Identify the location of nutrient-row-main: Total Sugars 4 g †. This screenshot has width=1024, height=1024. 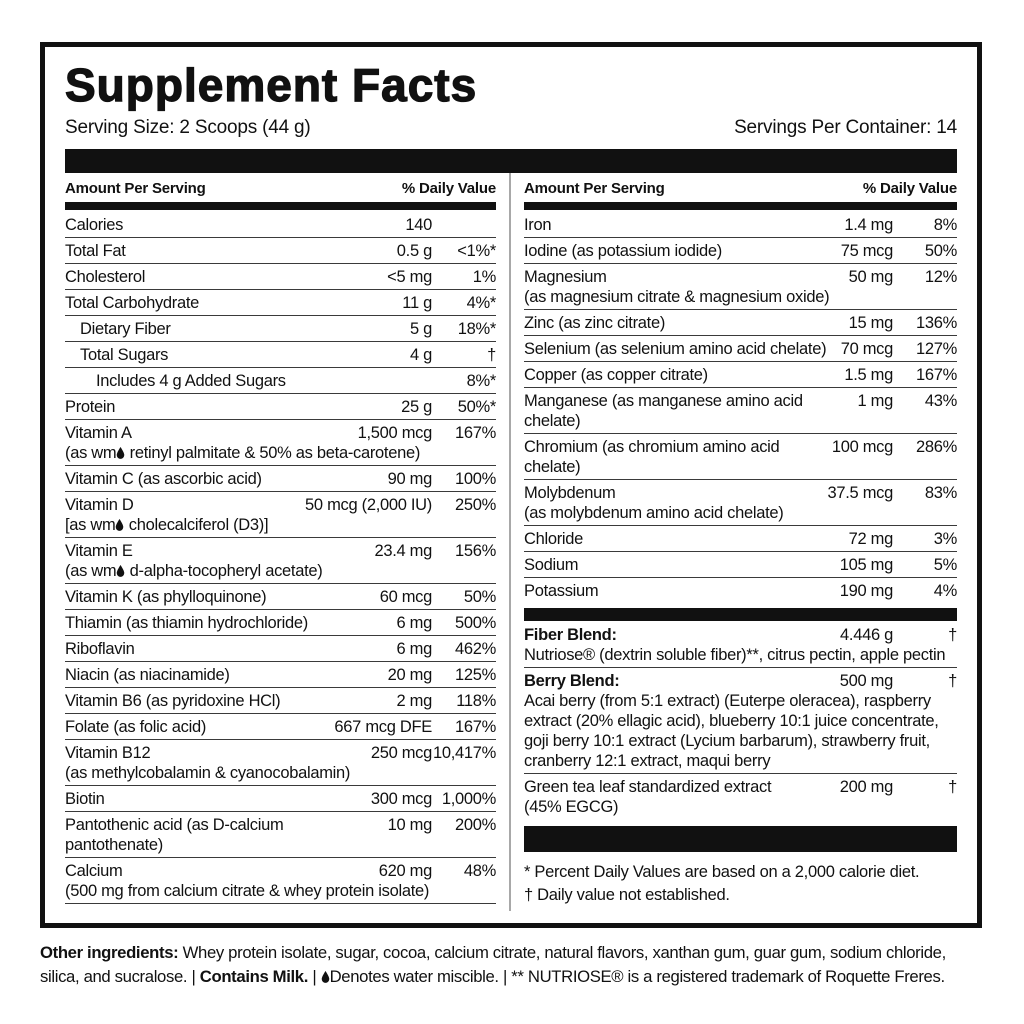
(280, 355).